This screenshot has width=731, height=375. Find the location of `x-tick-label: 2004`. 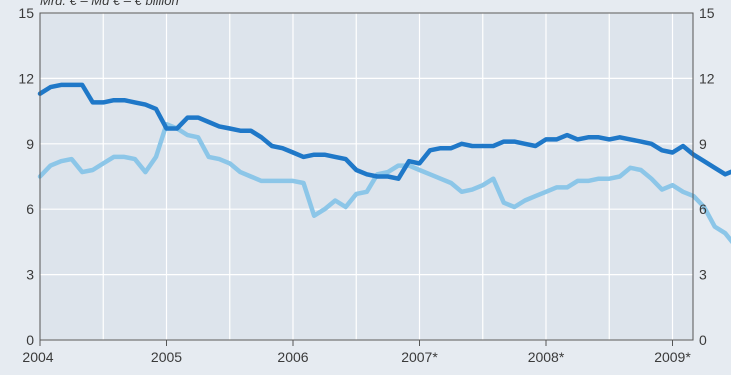

x-tick-label: 2004 is located at coordinates (37, 357).